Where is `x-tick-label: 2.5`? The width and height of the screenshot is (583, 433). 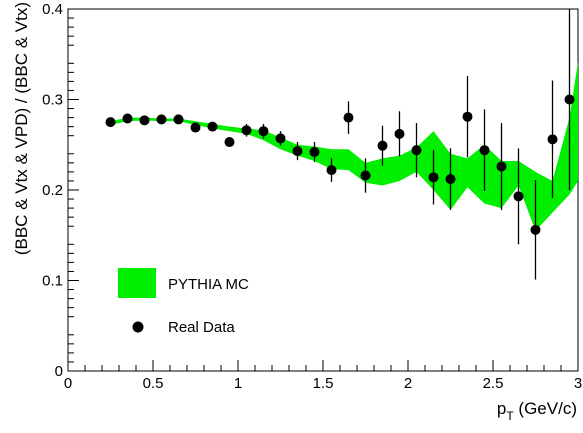 x-tick-label: 2.5 is located at coordinates (493, 383).